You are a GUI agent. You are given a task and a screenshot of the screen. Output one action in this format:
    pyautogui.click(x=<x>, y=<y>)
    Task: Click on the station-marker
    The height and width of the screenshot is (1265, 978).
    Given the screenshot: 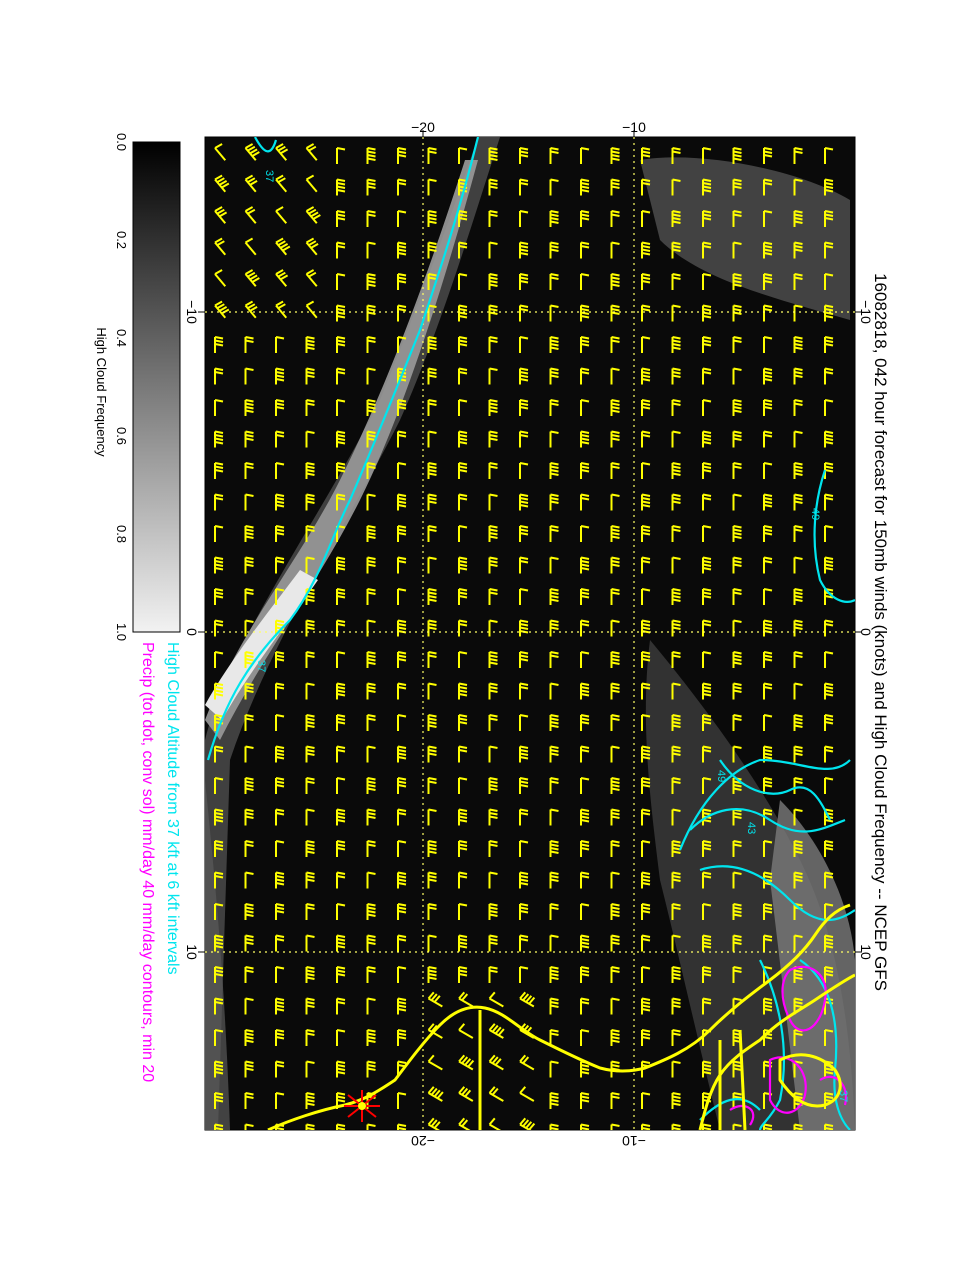 What is the action you would take?
    pyautogui.click(x=362, y=1106)
    